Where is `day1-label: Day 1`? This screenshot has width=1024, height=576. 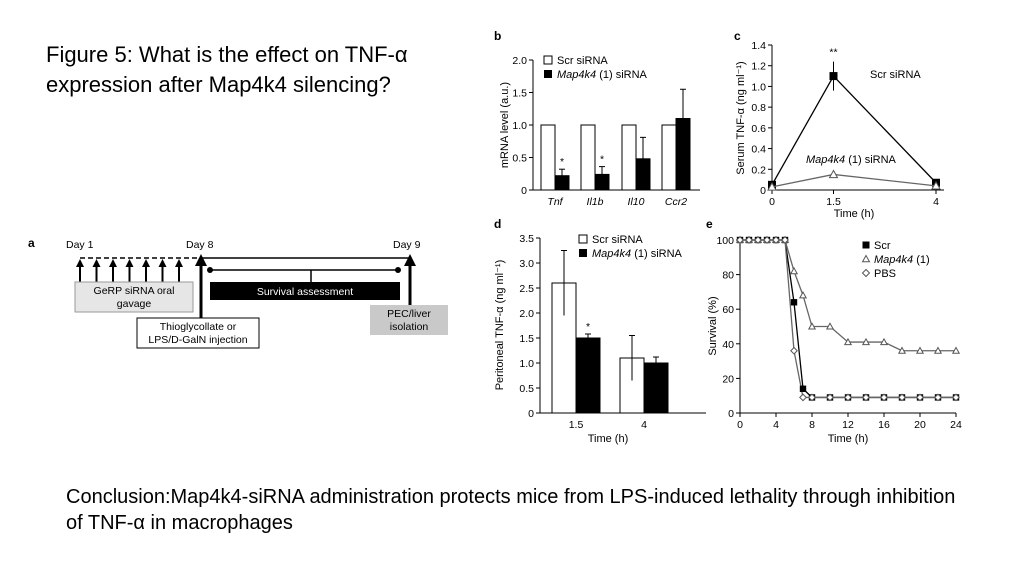 day1-label: Day 1 is located at coordinates (80, 245).